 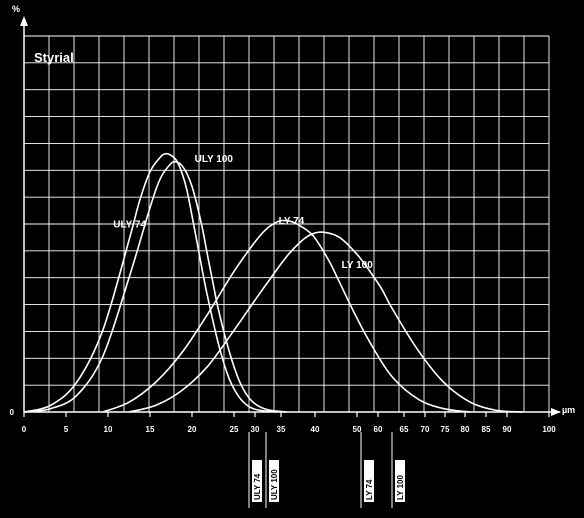 I want to click on x-tick-label: 25, so click(x=234, y=429).